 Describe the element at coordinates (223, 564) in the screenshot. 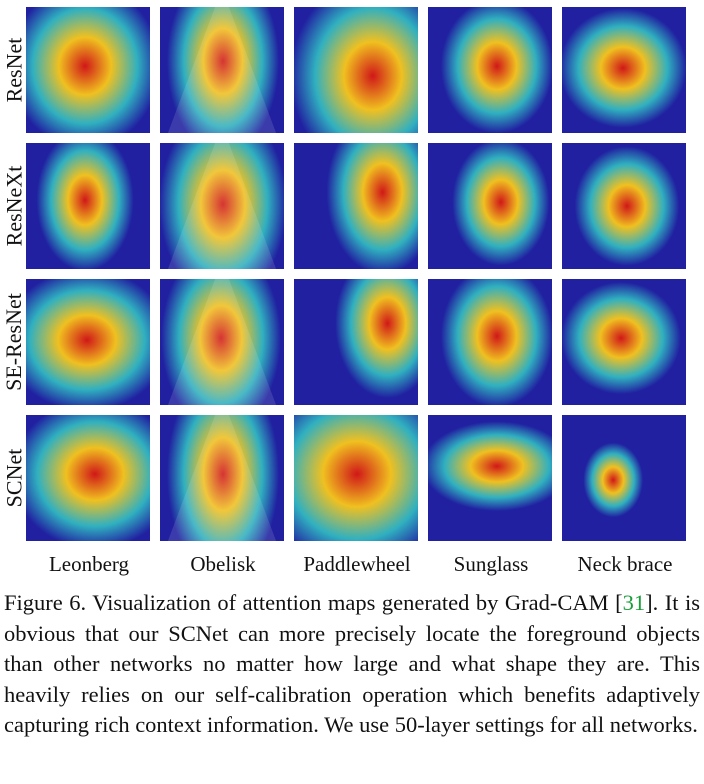

I see `col-label-obelisk: Obelisk` at that location.